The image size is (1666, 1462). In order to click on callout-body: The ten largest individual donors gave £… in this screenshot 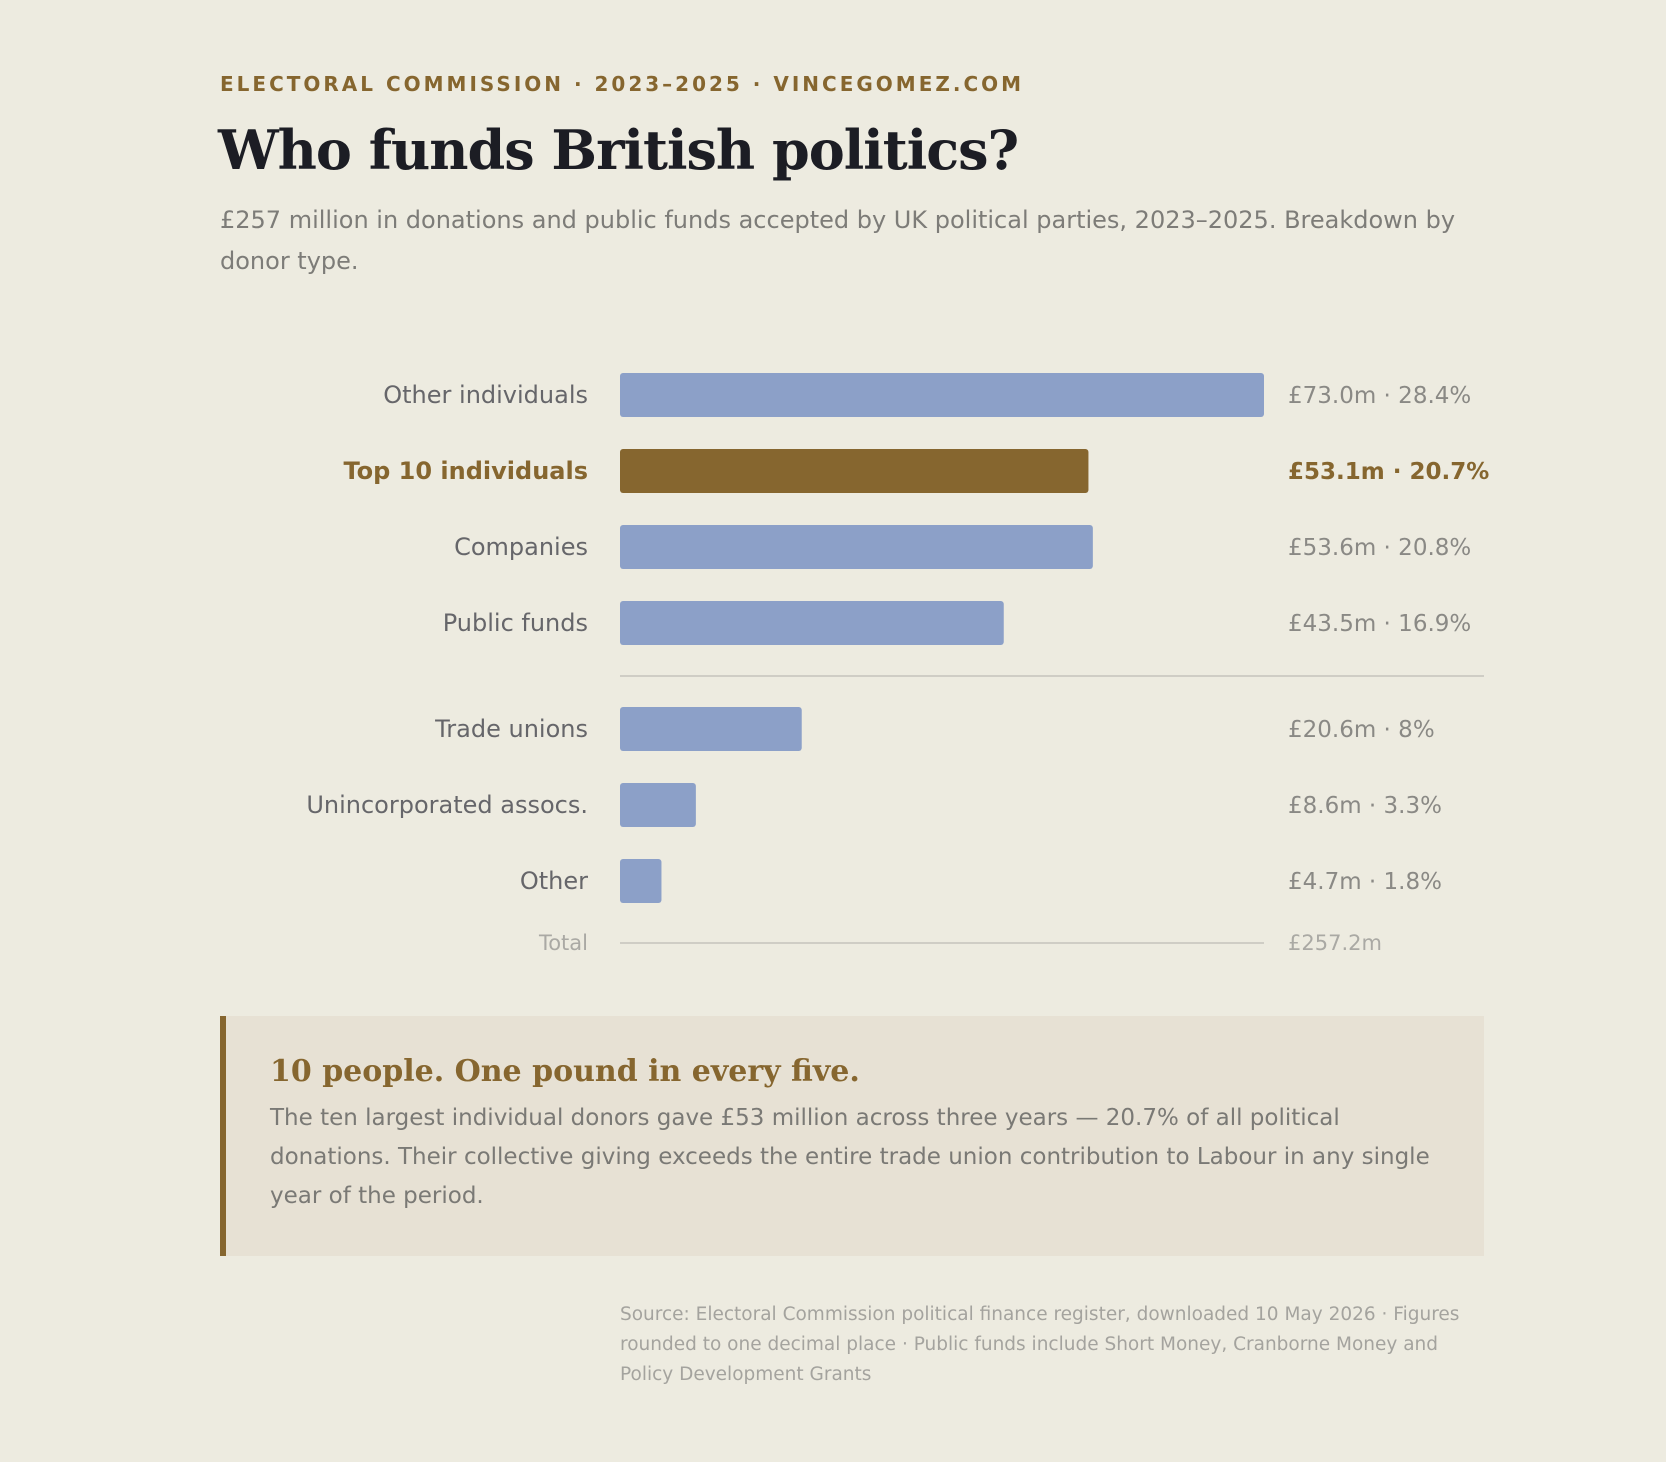, I will do `click(850, 1157)`.